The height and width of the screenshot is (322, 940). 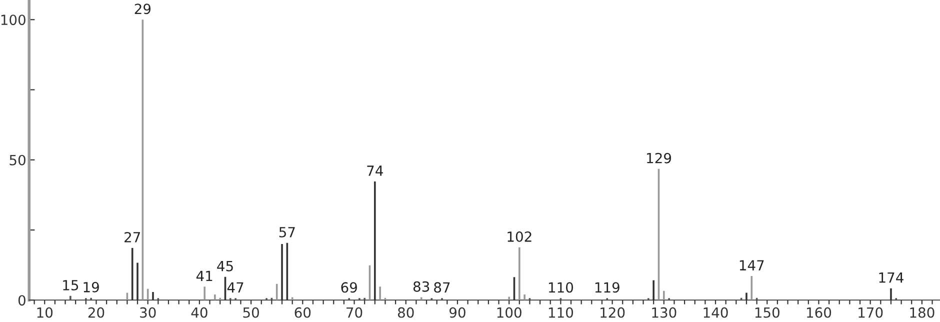 What do you see at coordinates (716, 312) in the screenshot?
I see `x-tick-label: 140` at bounding box center [716, 312].